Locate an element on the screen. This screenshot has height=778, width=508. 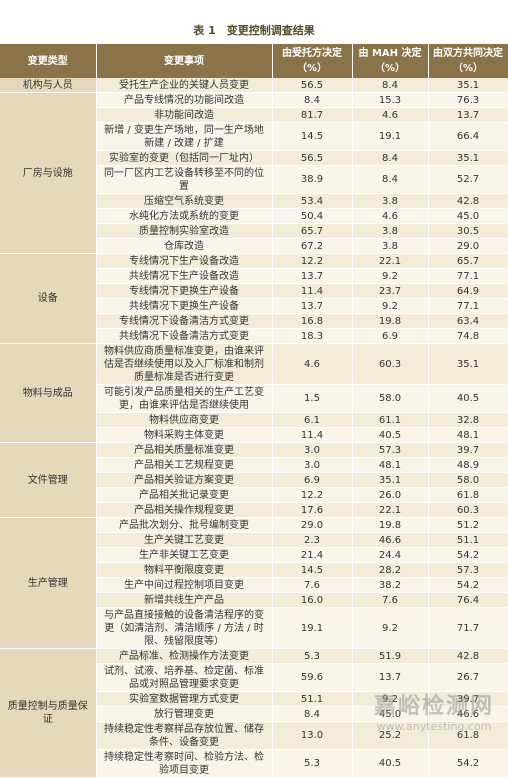
item-cell: 共线情况下设备清洁方式变更 is located at coordinates (184, 336).